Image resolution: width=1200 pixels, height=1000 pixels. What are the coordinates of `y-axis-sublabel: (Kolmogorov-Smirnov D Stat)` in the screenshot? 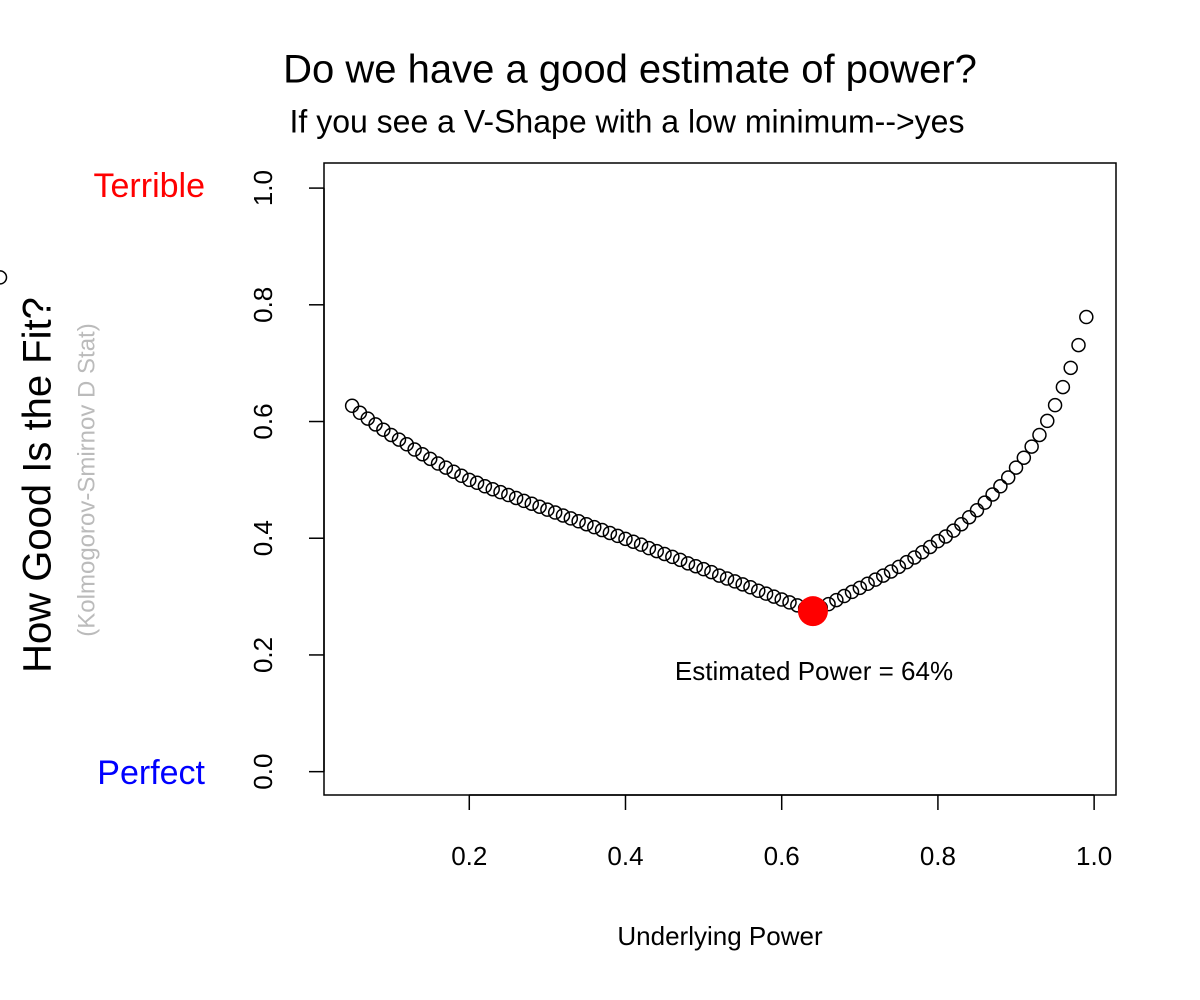 It's located at (86, 479).